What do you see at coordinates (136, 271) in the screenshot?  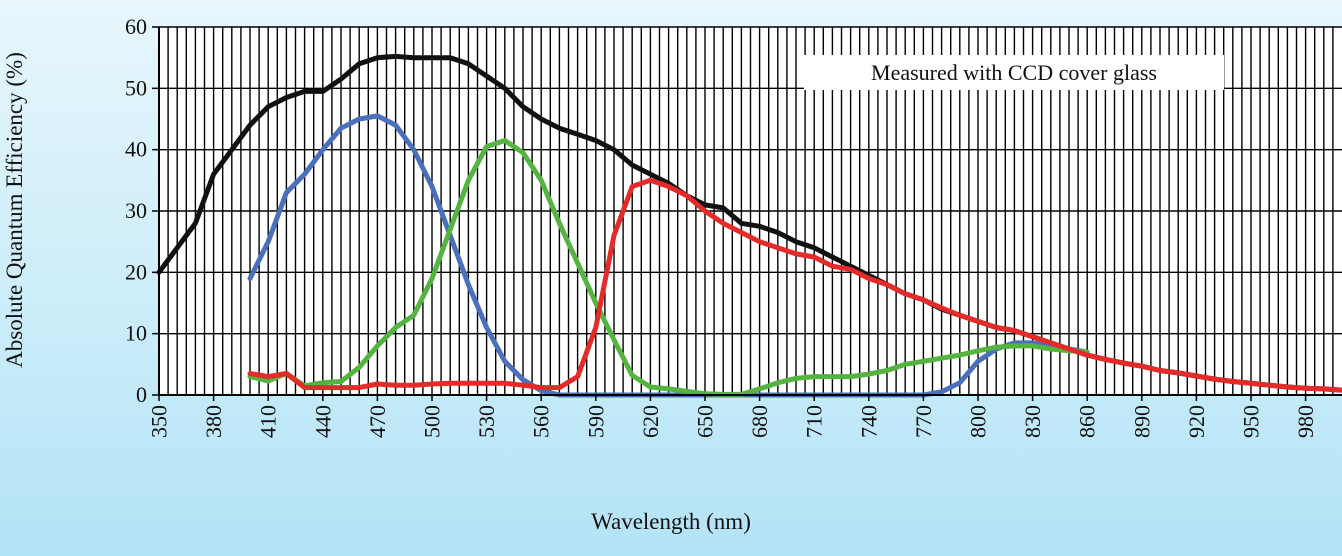 I see `y-tick-label: 20` at bounding box center [136, 271].